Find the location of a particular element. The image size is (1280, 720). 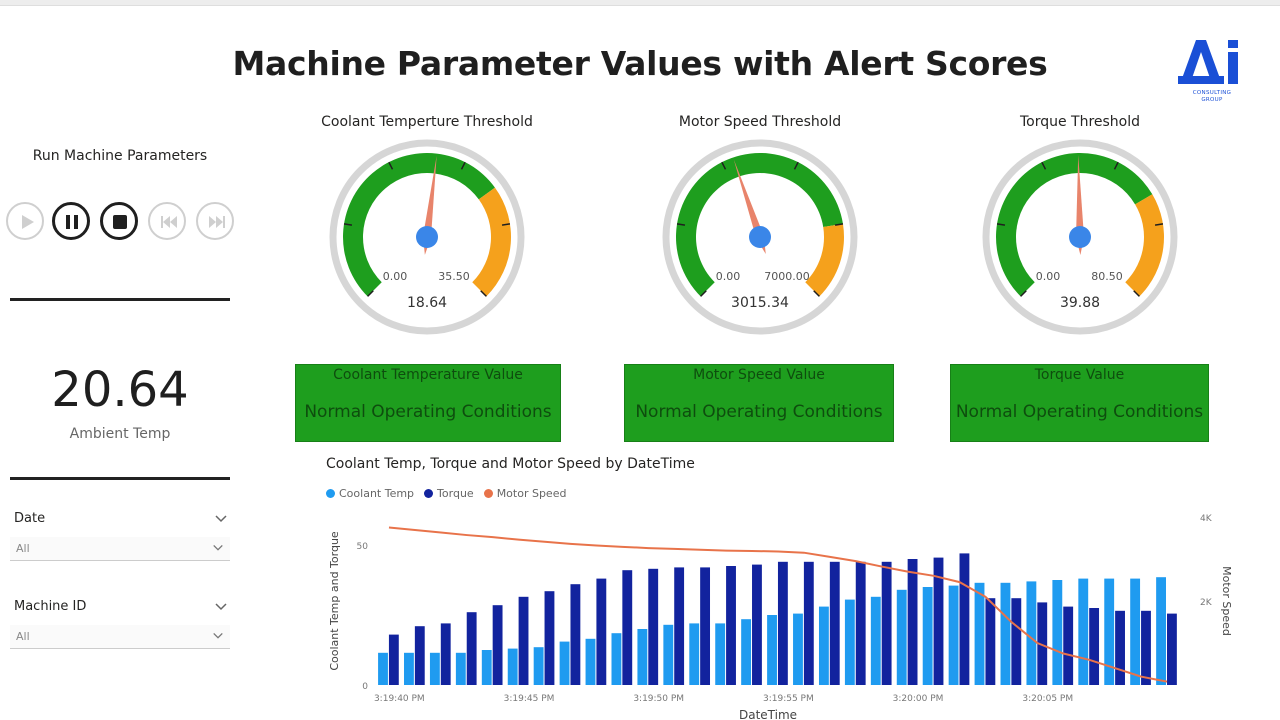

date-slicer-title: Date is located at coordinates (30, 518).